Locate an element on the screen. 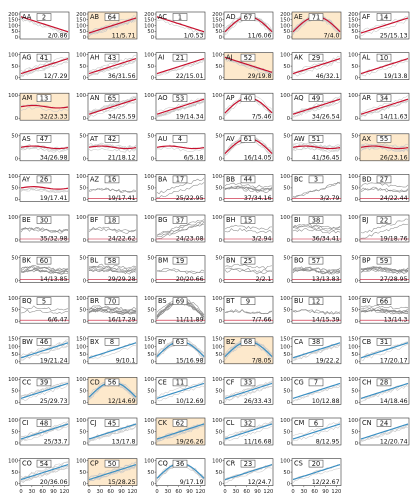 Image resolution: width=412 pixels, height=501 pixels. panel-CG: 0 50 100 CG 7 10/12.88 is located at coordinates (311, 391).